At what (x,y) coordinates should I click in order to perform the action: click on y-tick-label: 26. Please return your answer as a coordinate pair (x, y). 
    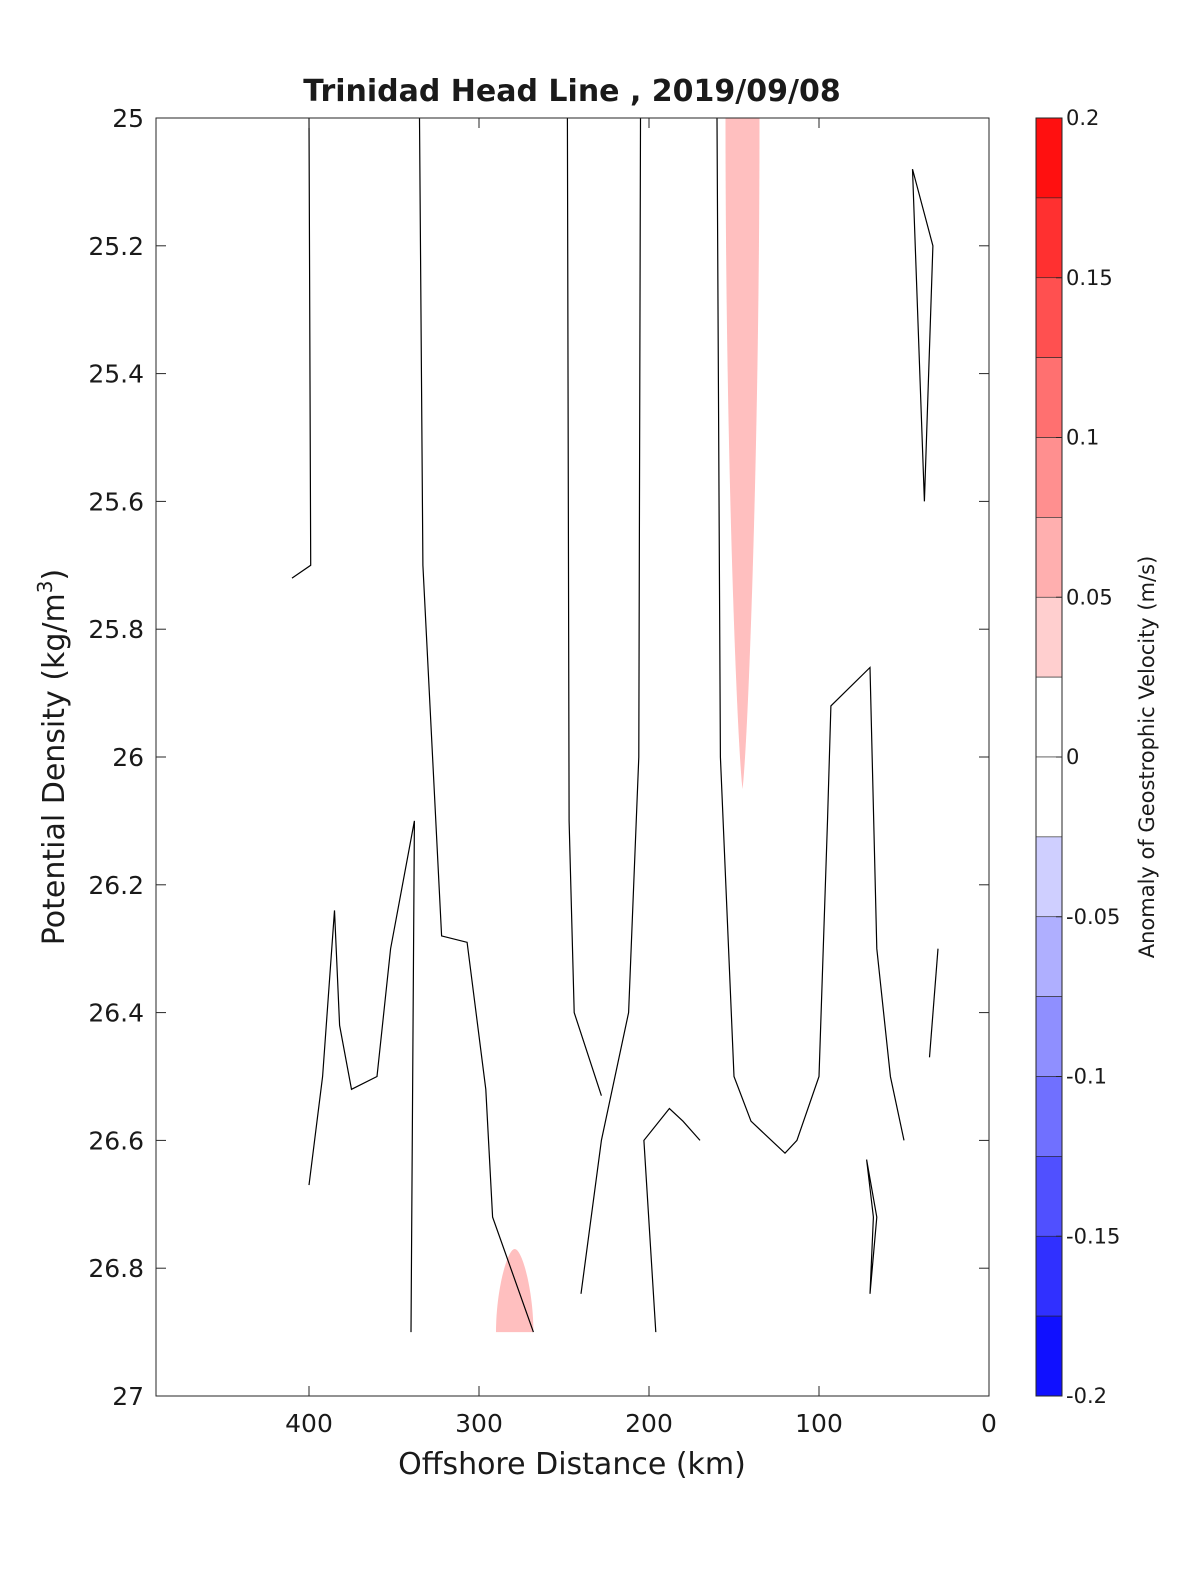
    Looking at the image, I should click on (128, 757).